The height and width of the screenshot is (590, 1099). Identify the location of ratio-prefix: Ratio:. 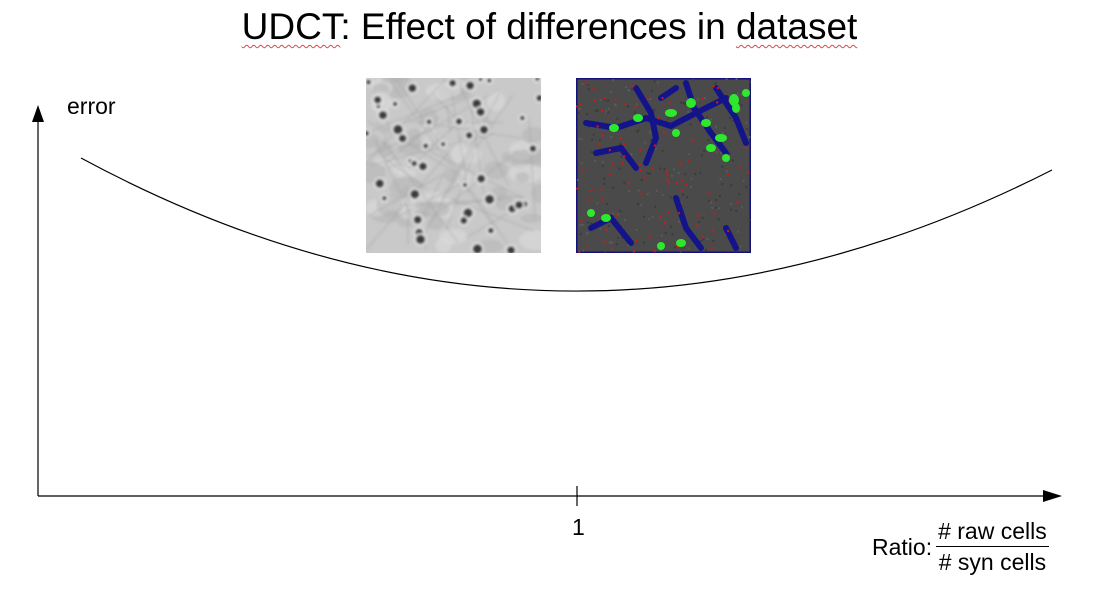
(902, 546).